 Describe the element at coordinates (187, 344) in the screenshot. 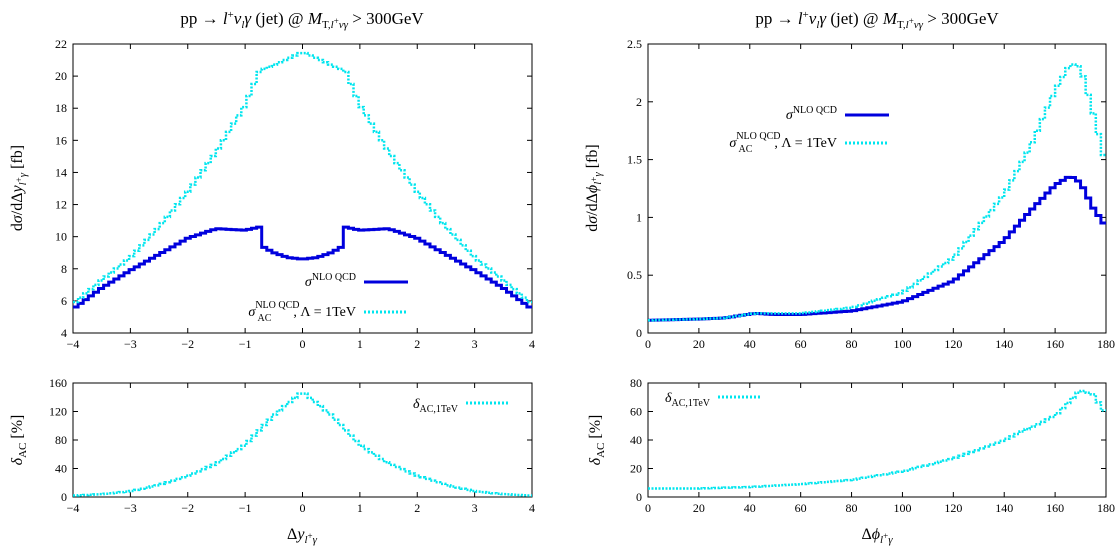

I see `left-main-xtick-label: −2` at that location.